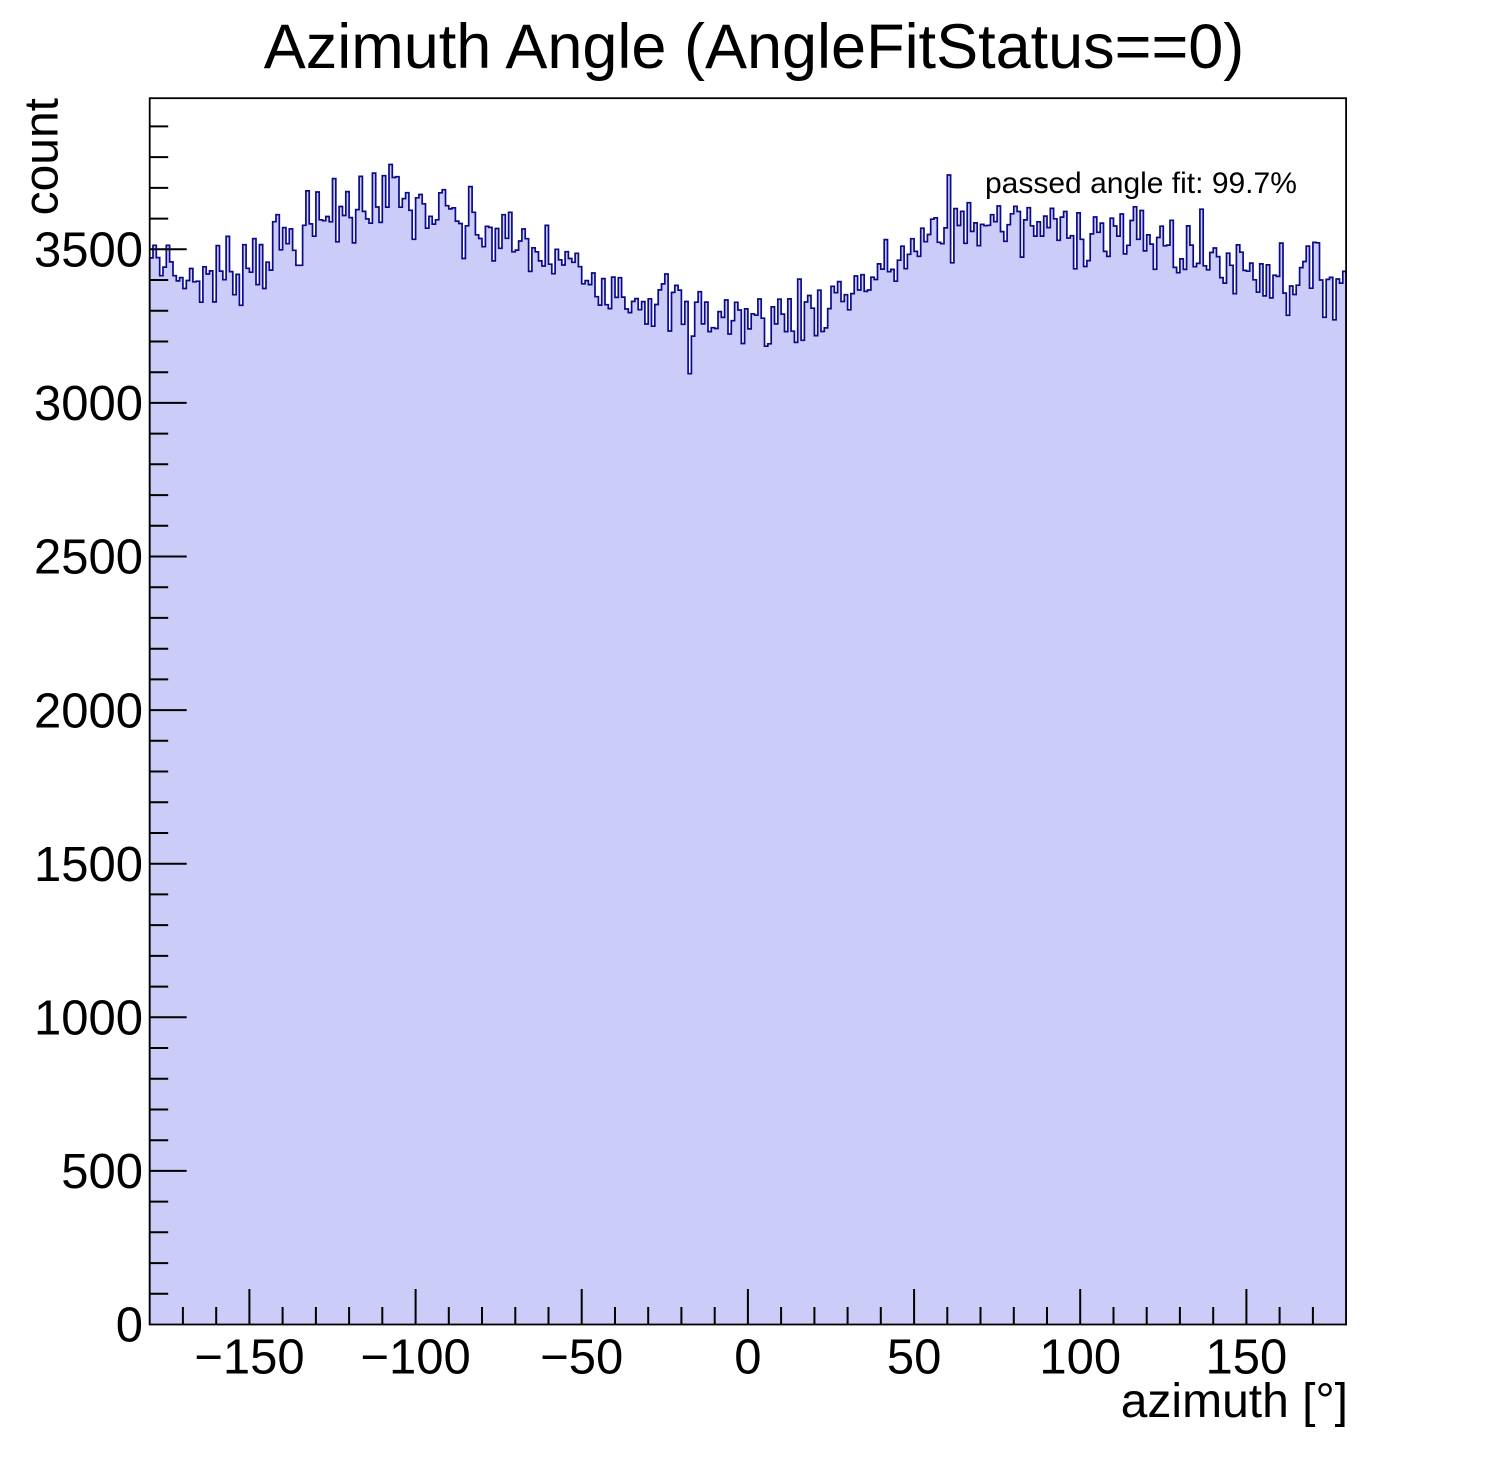 The width and height of the screenshot is (1496, 1472). What do you see at coordinates (1247, 1358) in the screenshot?
I see `svg-text: 150` at bounding box center [1247, 1358].